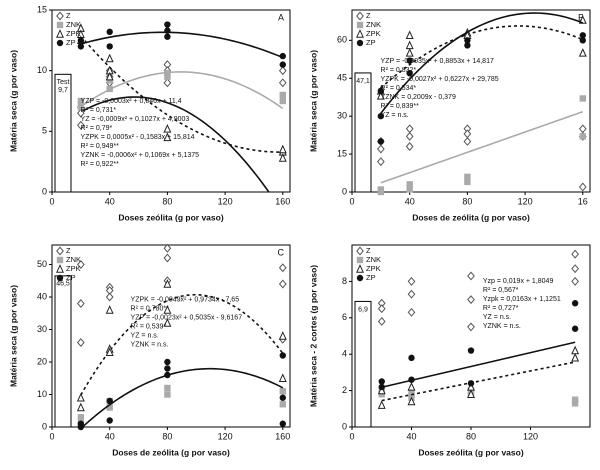  Describe the element at coordinates (313, 336) in the screenshot. I see `y-axis-label: Matéria seca - 2 cortes (g por vaso)` at that location.